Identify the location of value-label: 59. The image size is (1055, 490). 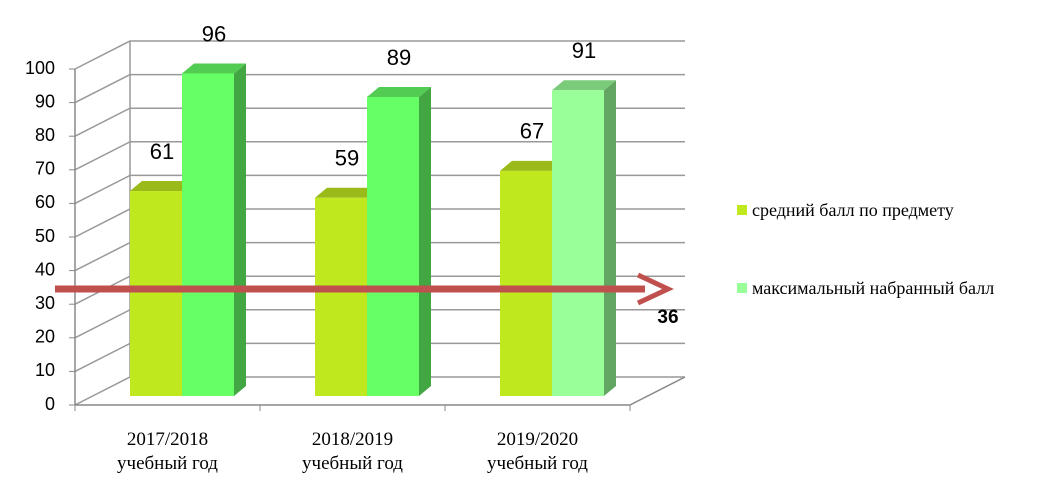
(347, 158).